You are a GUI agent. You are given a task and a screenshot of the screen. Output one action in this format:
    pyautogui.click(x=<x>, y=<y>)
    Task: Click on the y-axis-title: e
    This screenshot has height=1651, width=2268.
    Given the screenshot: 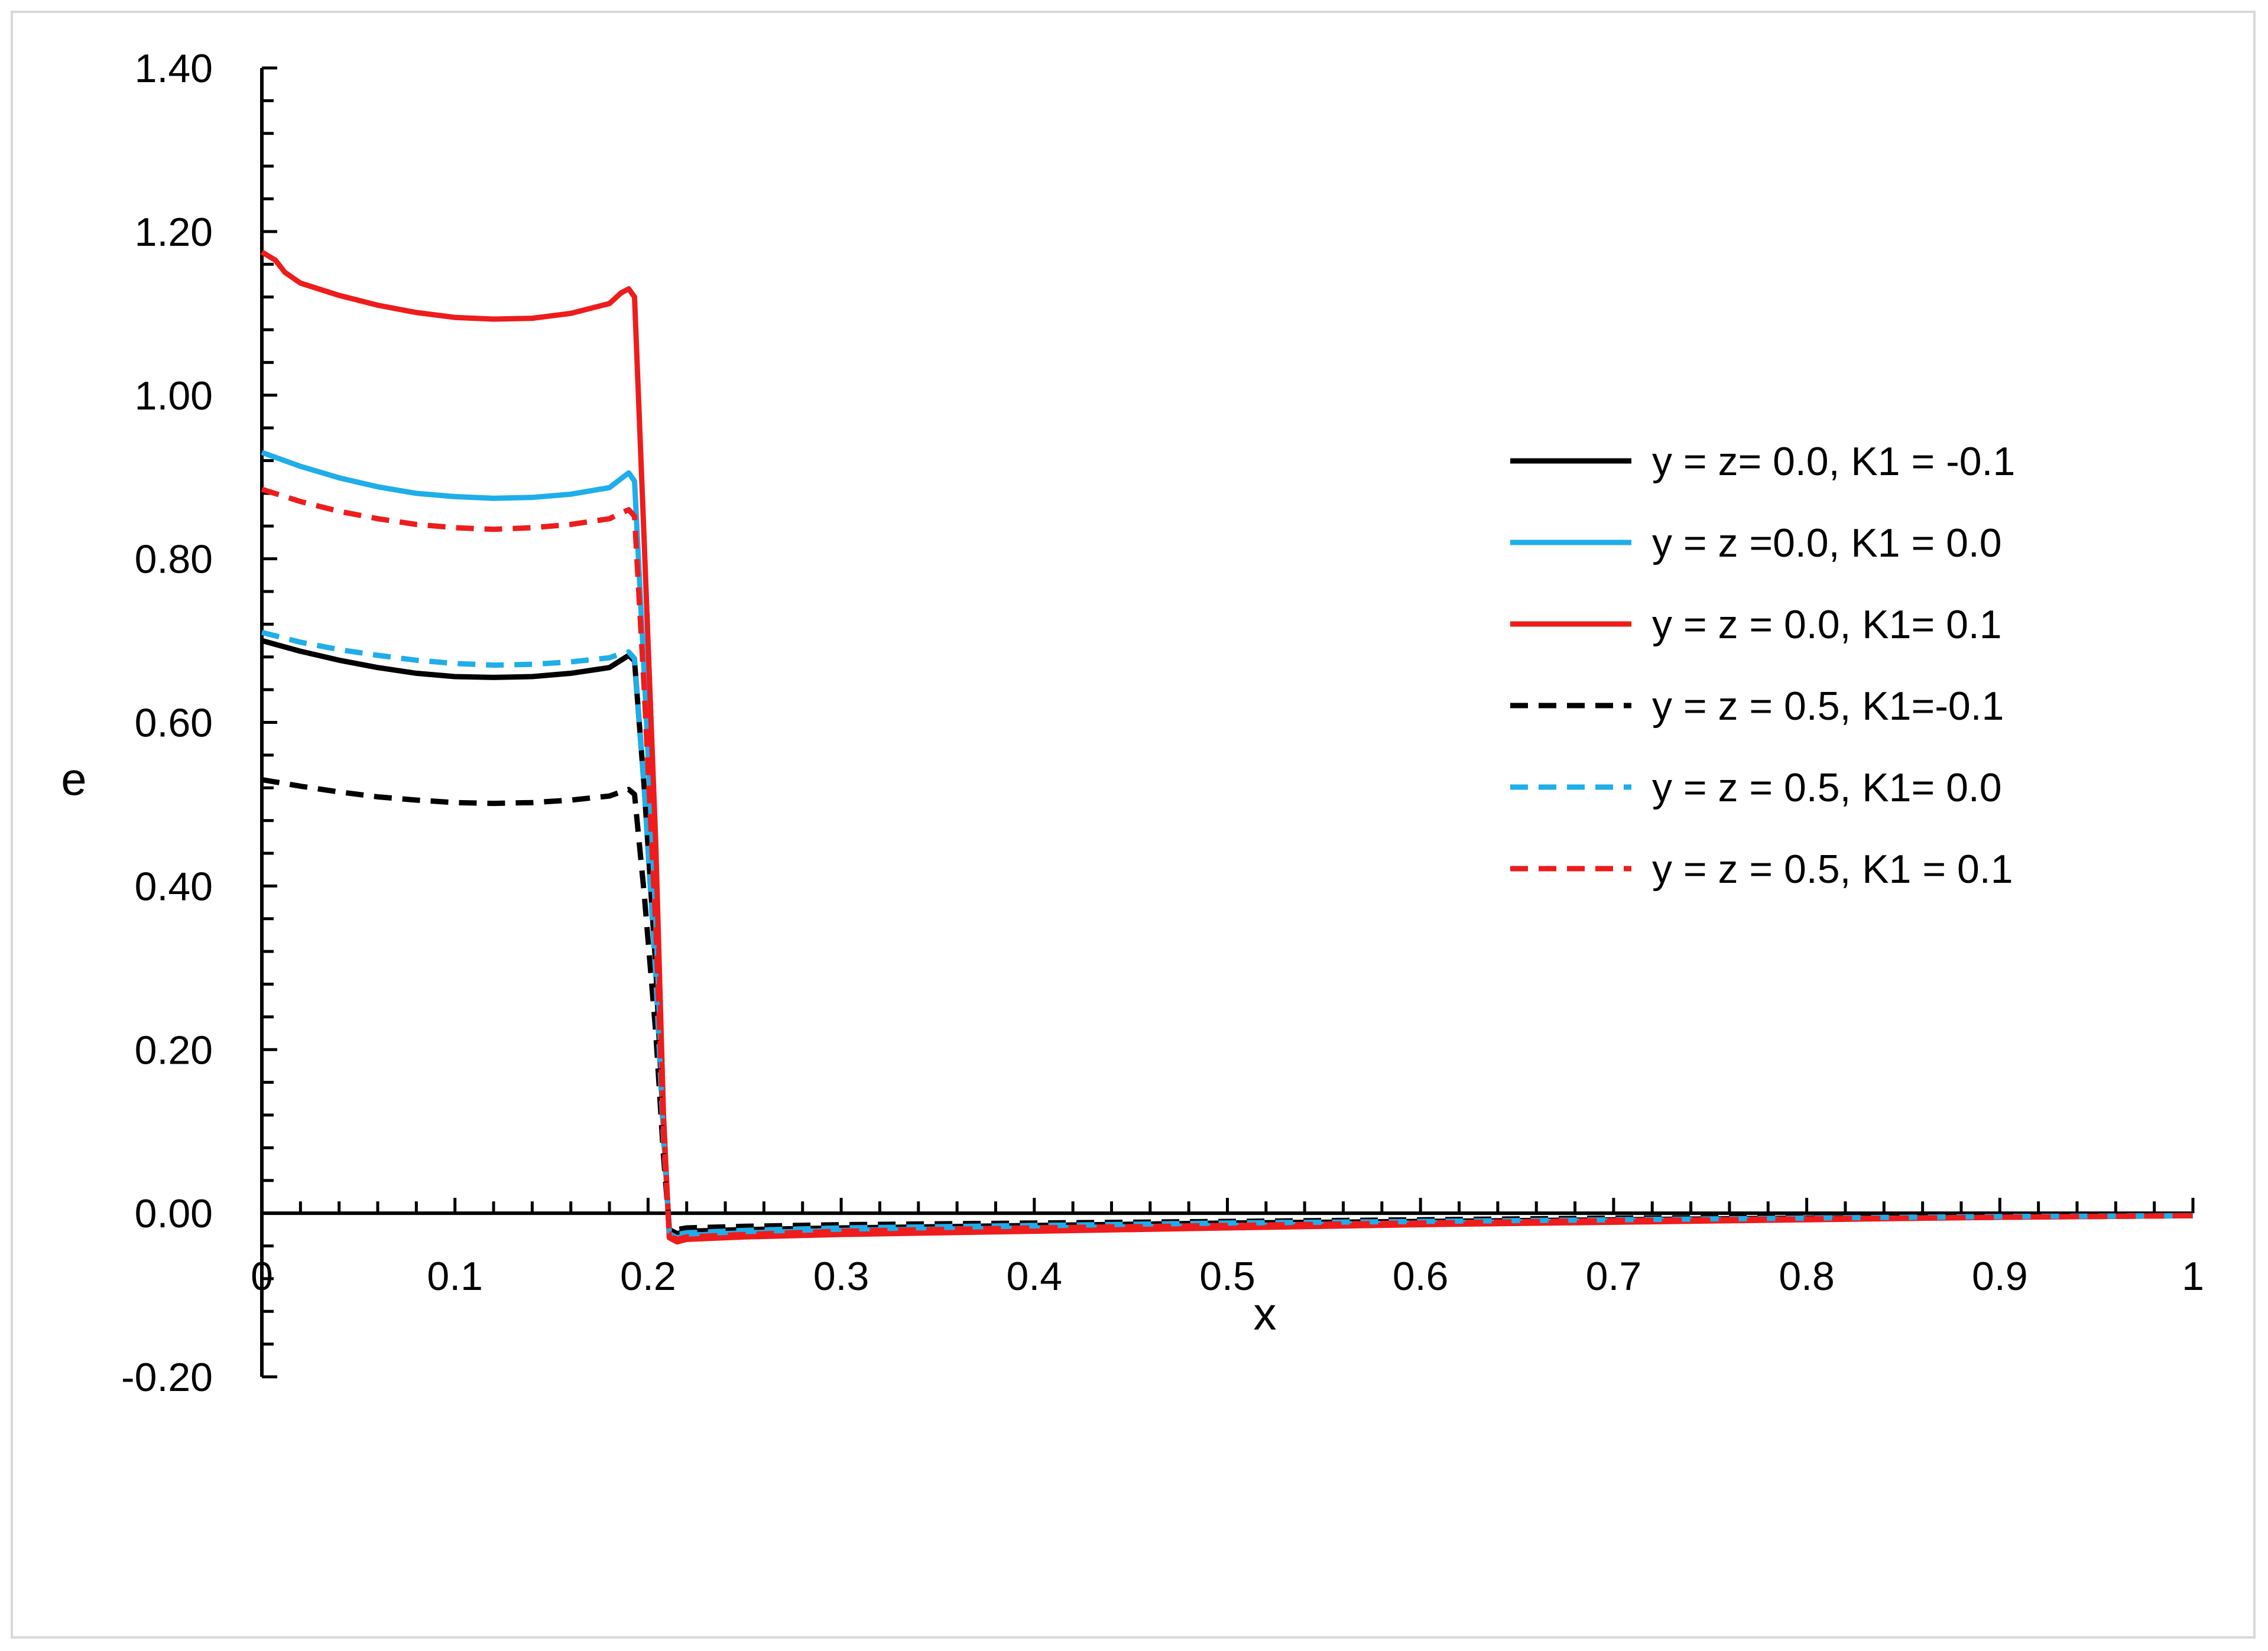 What is the action you would take?
    pyautogui.click(x=73, y=779)
    